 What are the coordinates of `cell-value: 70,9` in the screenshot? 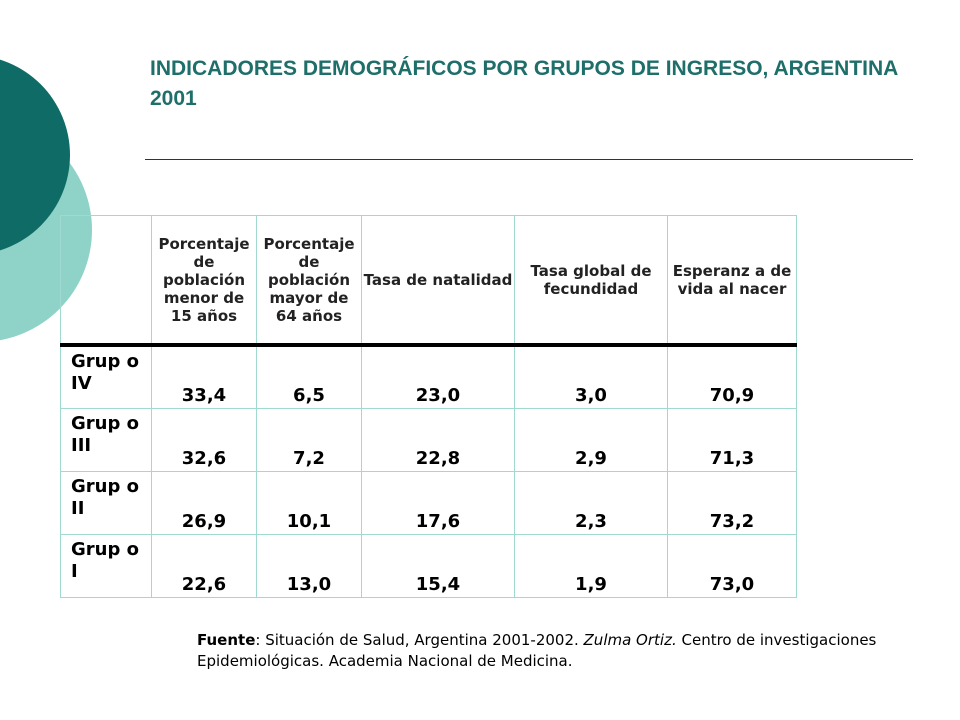 It's located at (732, 376).